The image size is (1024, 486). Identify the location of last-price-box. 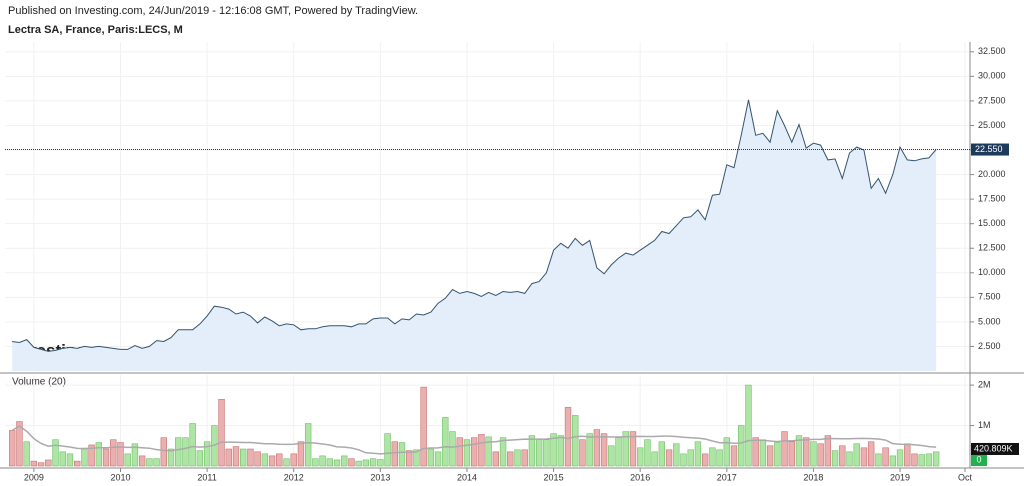
(990, 149).